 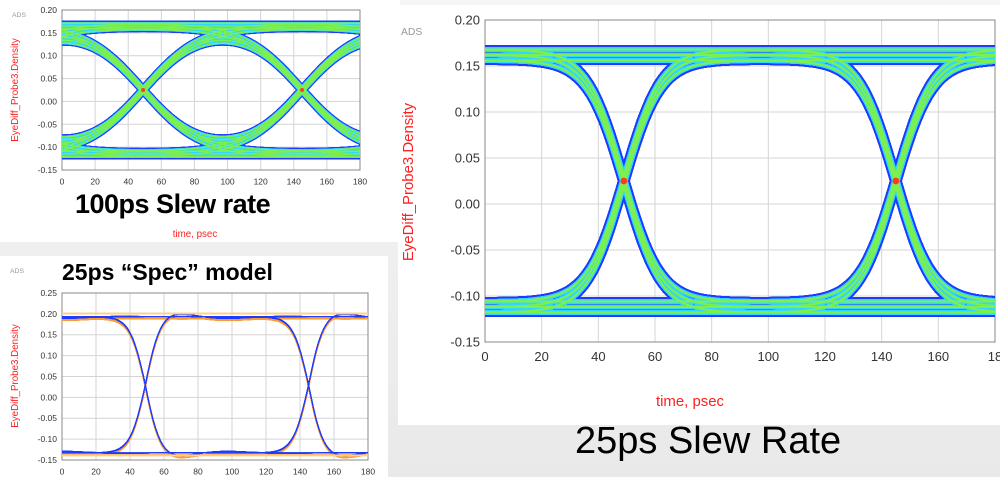 What do you see at coordinates (173, 204) in the screenshot?
I see `caption-100ps-slew-rate: 100ps Slew rate` at bounding box center [173, 204].